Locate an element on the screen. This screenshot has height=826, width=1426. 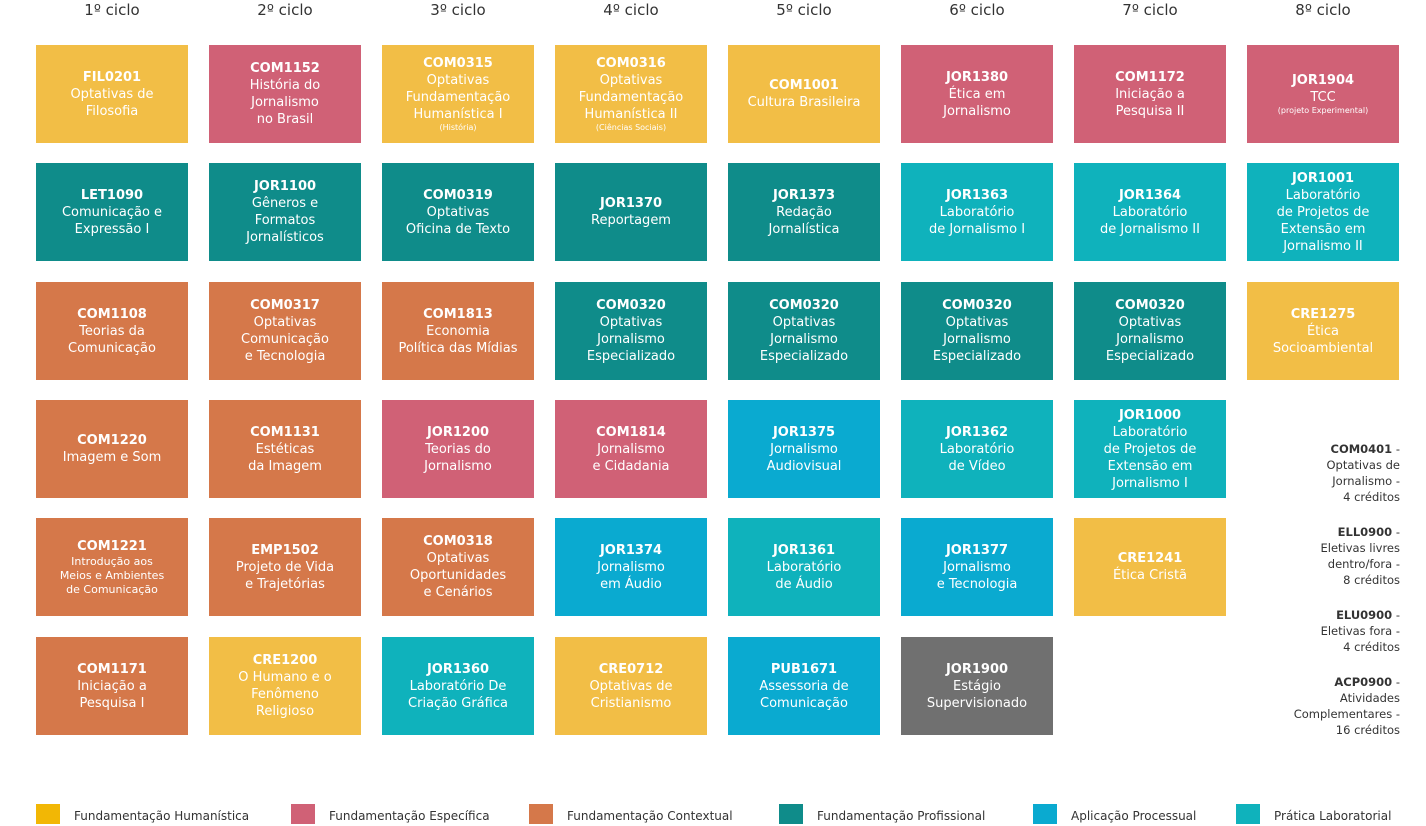
course-code: COM0317 is located at coordinates (285, 305).